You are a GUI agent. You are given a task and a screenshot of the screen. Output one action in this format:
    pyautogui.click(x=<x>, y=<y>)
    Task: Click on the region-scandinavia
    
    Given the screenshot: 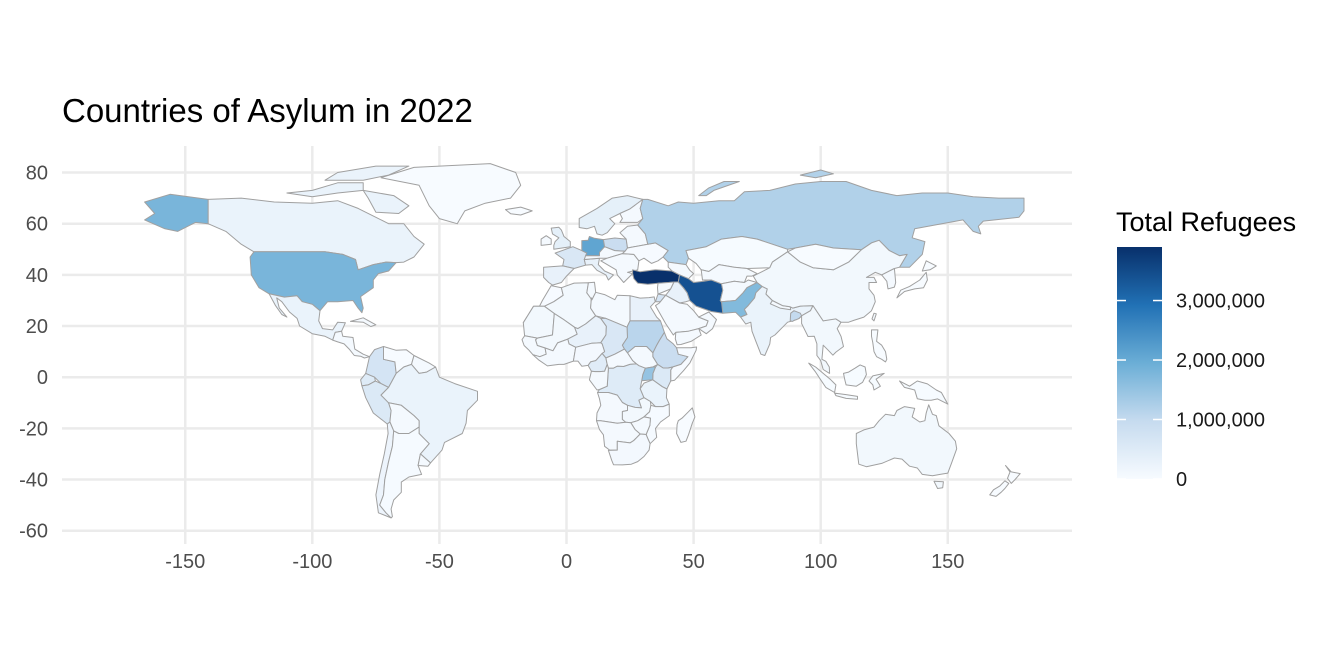 What is the action you would take?
    pyautogui.click(x=611, y=215)
    